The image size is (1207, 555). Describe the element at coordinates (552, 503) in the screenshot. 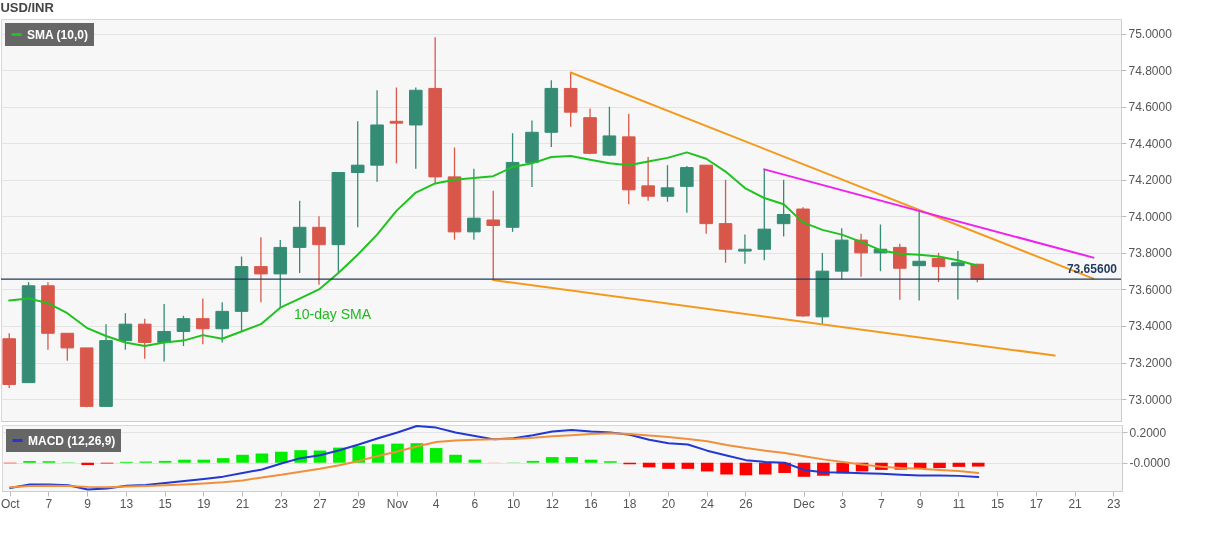

I see `x-tick-label: 12` at that location.